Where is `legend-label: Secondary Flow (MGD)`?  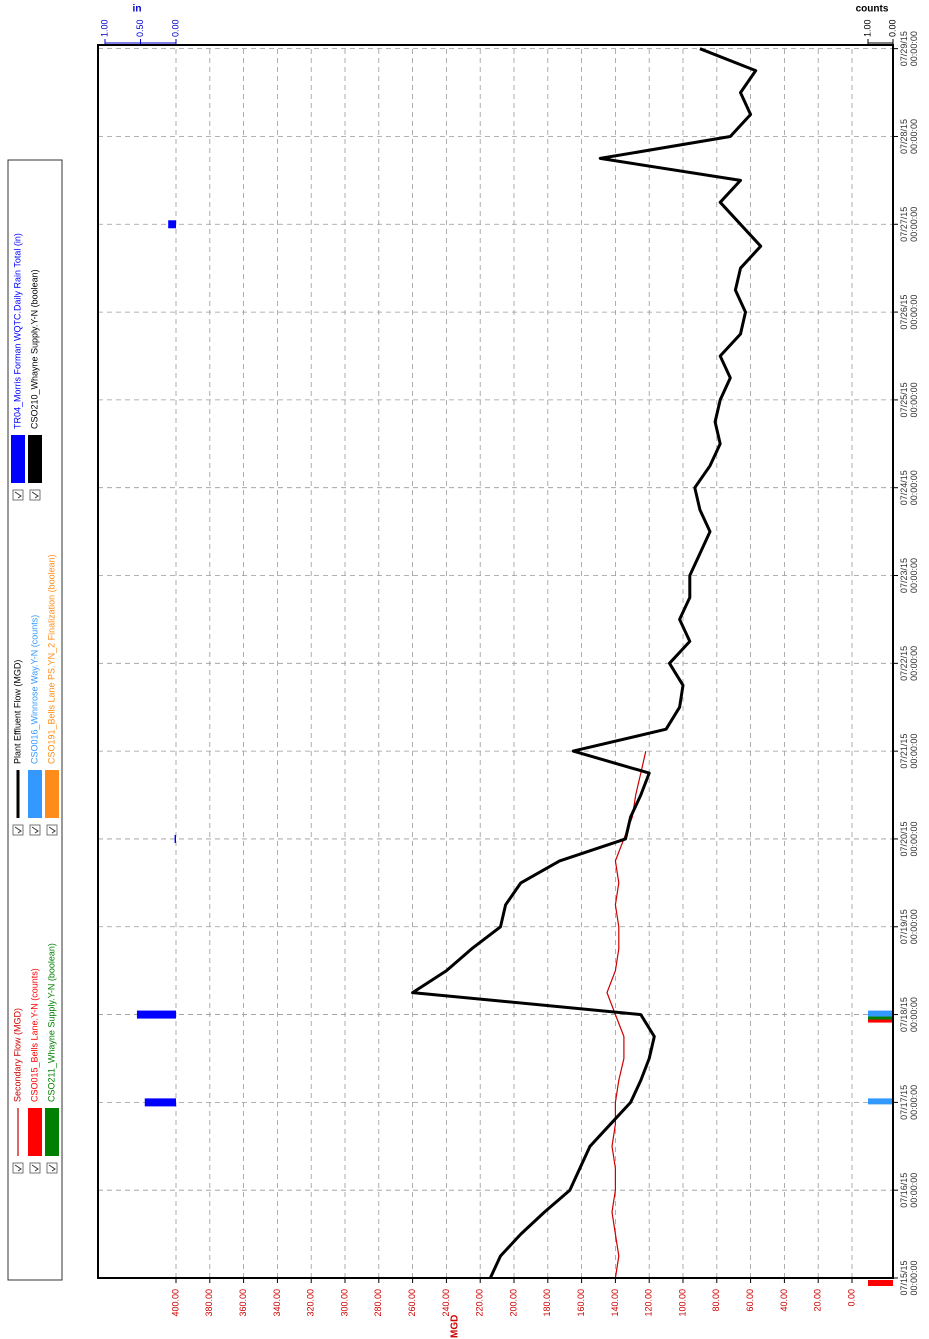 legend-label: Secondary Flow (MGD) is located at coordinates (17, 1055).